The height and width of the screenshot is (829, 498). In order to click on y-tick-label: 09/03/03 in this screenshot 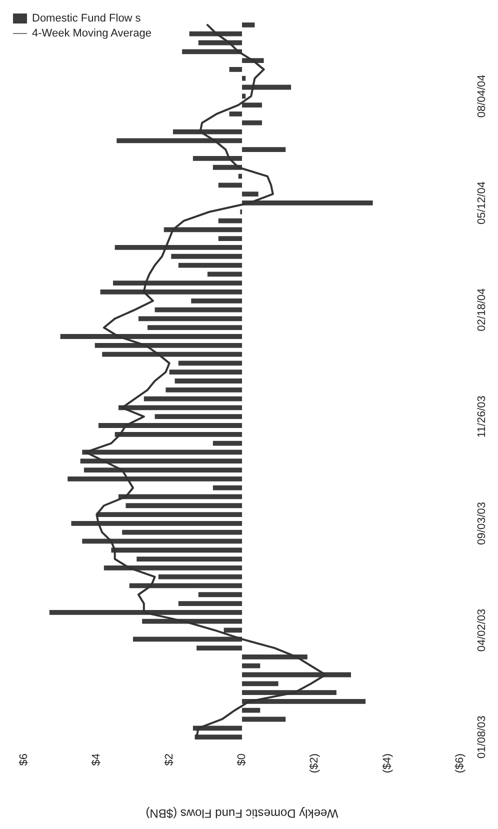, I will do `click(482, 523)`.